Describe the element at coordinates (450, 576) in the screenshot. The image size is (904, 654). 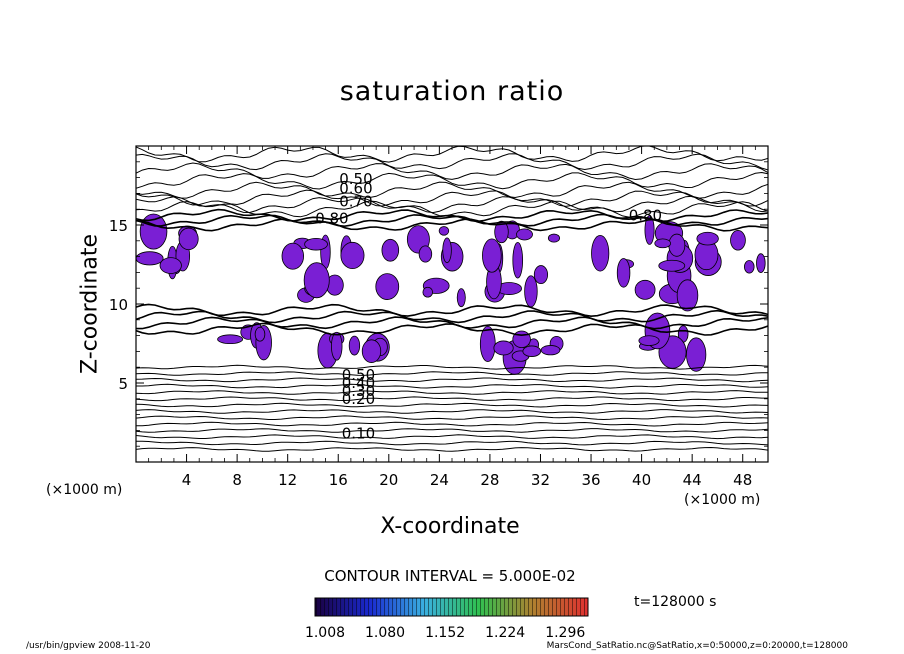
I see `contour-interval-text: CONTOUR INTERVAL = 5.000E-02` at that location.